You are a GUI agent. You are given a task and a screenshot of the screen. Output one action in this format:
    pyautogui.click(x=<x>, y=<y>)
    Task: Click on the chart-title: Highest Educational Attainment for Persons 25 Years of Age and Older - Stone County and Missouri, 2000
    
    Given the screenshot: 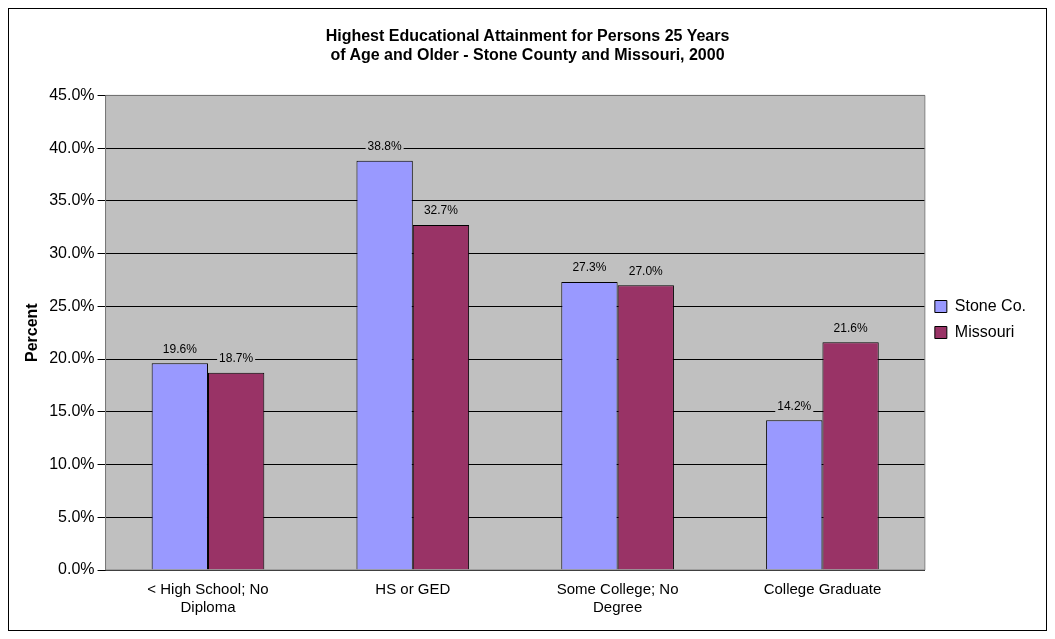 What is the action you would take?
    pyautogui.click(x=527, y=45)
    